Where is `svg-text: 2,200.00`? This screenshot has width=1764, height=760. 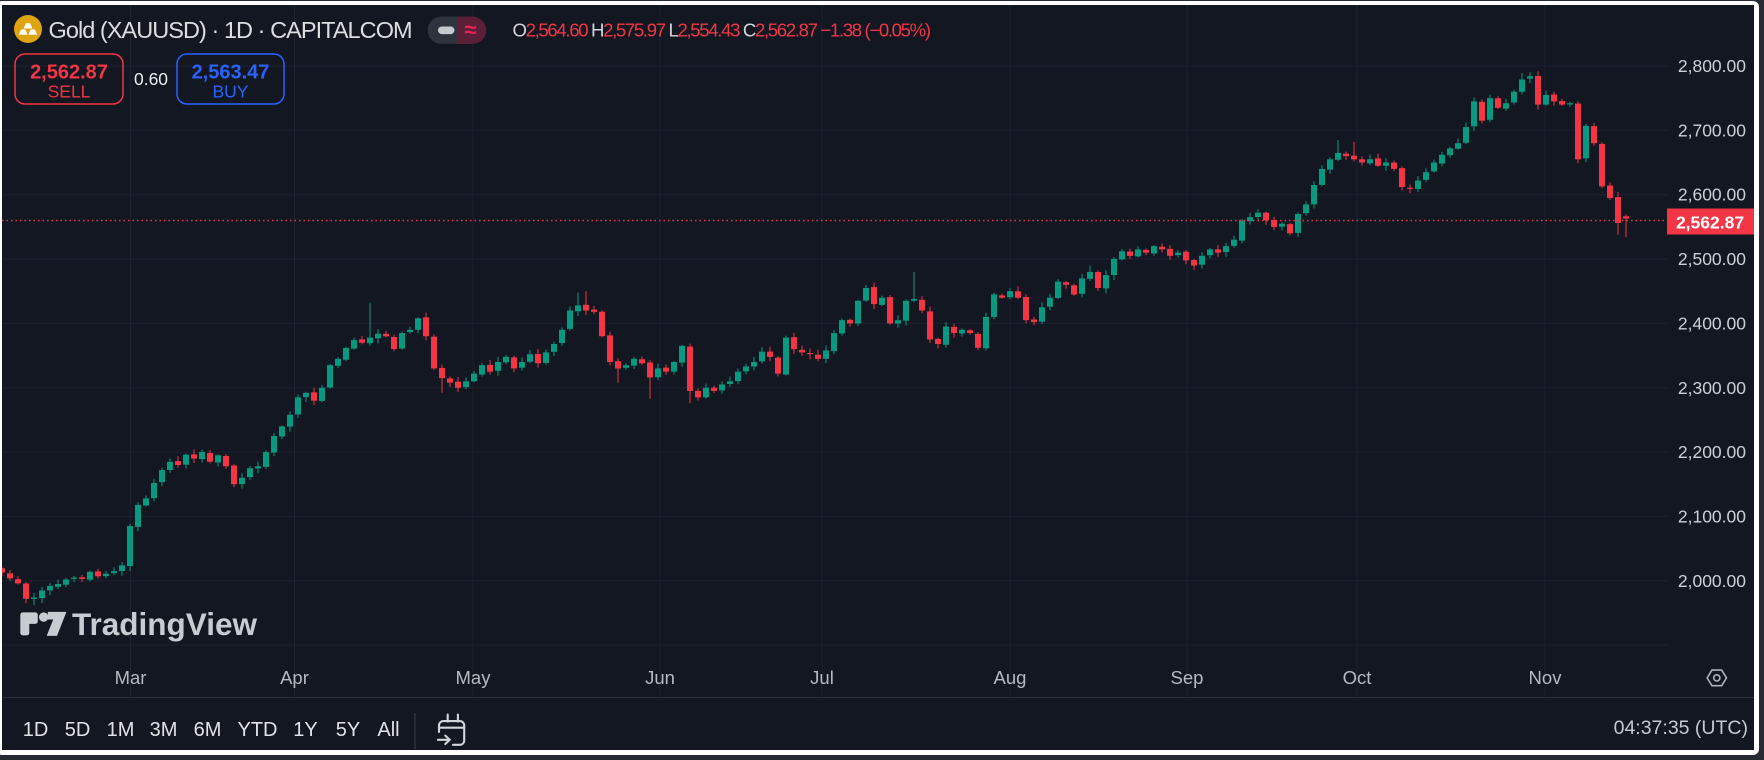 svg-text: 2,200.00 is located at coordinates (1712, 452).